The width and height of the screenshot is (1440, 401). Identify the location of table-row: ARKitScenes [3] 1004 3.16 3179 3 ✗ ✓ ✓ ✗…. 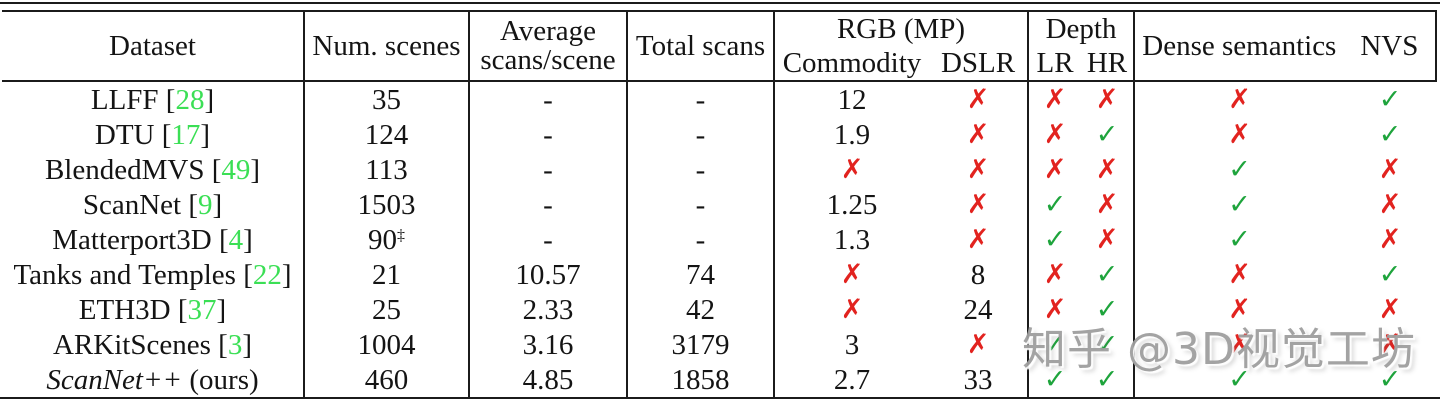
(719, 344).